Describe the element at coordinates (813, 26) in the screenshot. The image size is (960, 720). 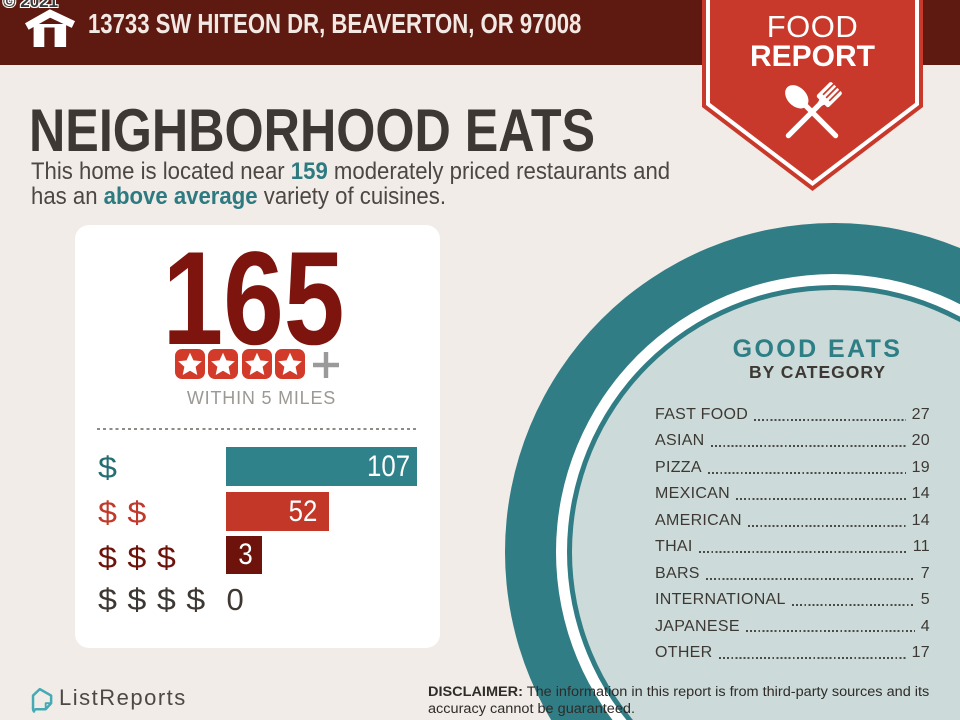
I see `svg-text: FOOD` at that location.